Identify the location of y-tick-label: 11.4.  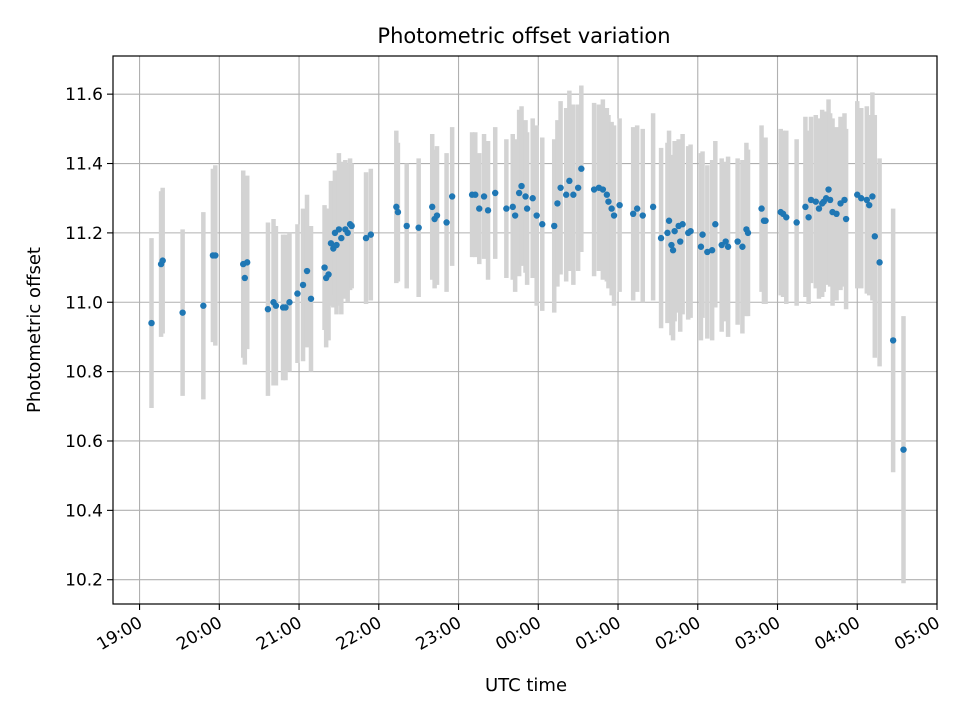
(84, 165).